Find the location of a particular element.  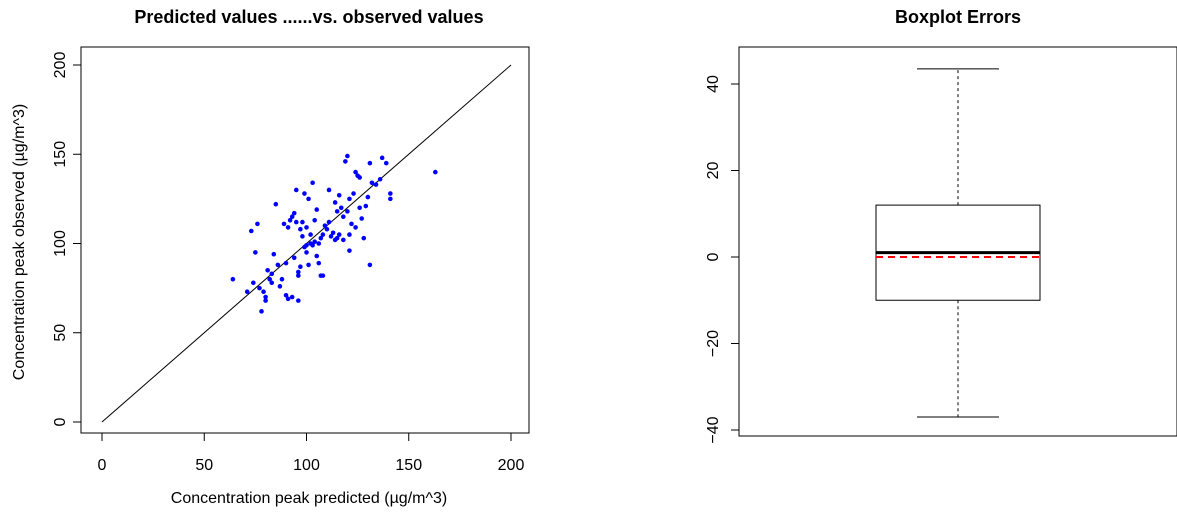

scatter-points is located at coordinates (334, 233).